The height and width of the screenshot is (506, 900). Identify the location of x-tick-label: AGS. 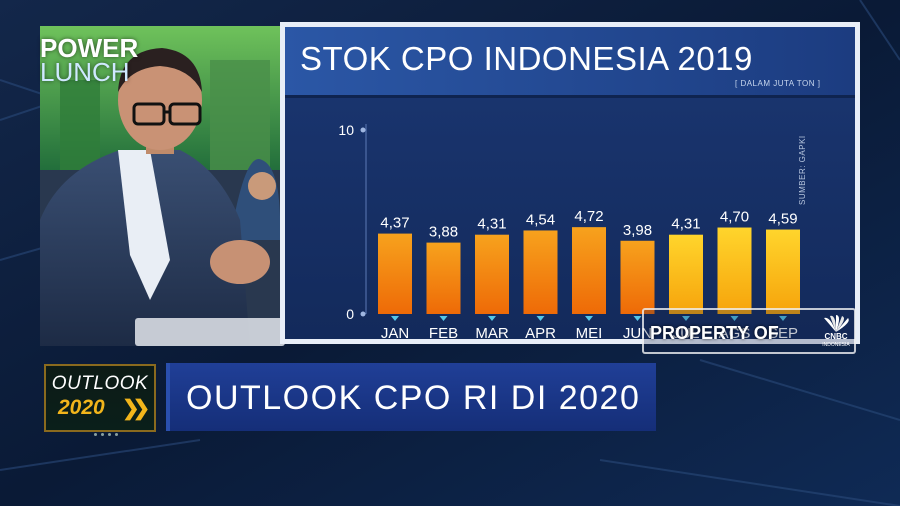
(735, 333).